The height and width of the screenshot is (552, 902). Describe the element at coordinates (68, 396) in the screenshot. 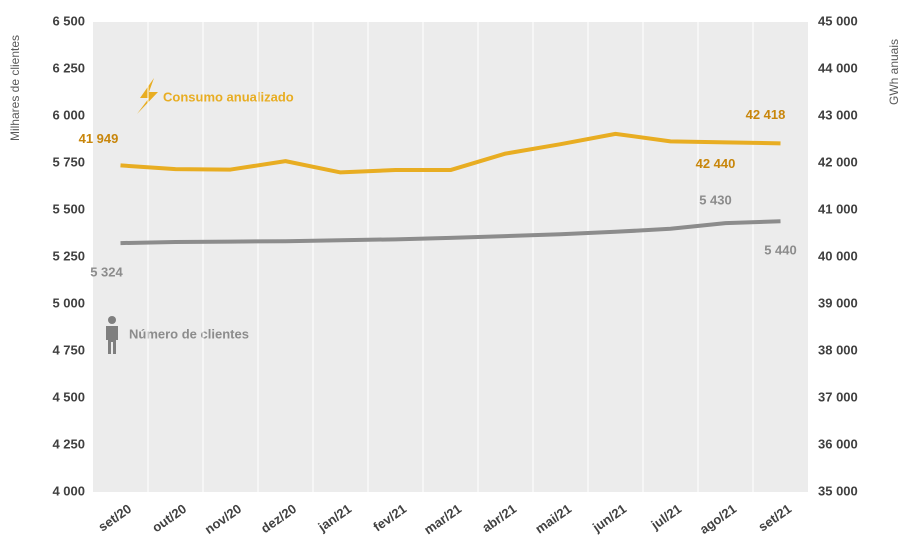

I see `y-tick-label: 4 500` at that location.